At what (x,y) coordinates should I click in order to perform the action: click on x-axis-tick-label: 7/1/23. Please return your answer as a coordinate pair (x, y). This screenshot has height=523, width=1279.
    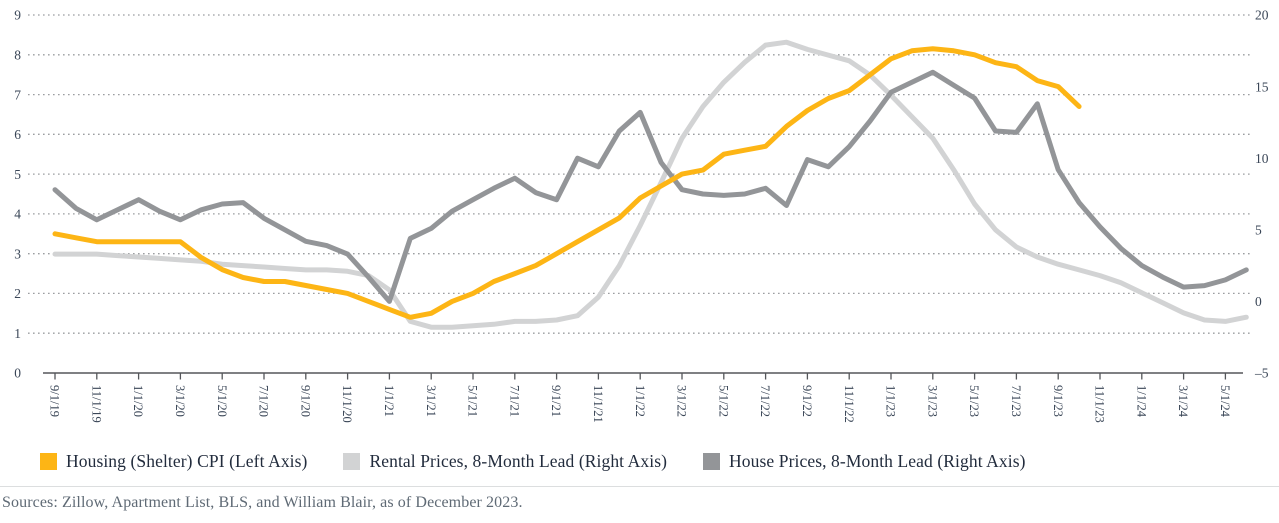
    Looking at the image, I should click on (1016, 401).